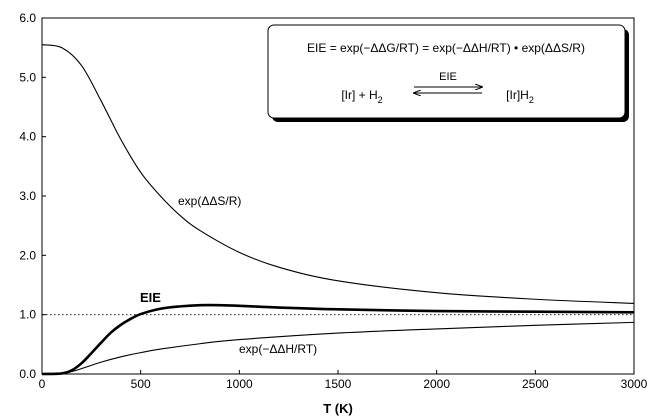  Describe the element at coordinates (42, 384) in the screenshot. I see `x-tick-label: 0` at that location.